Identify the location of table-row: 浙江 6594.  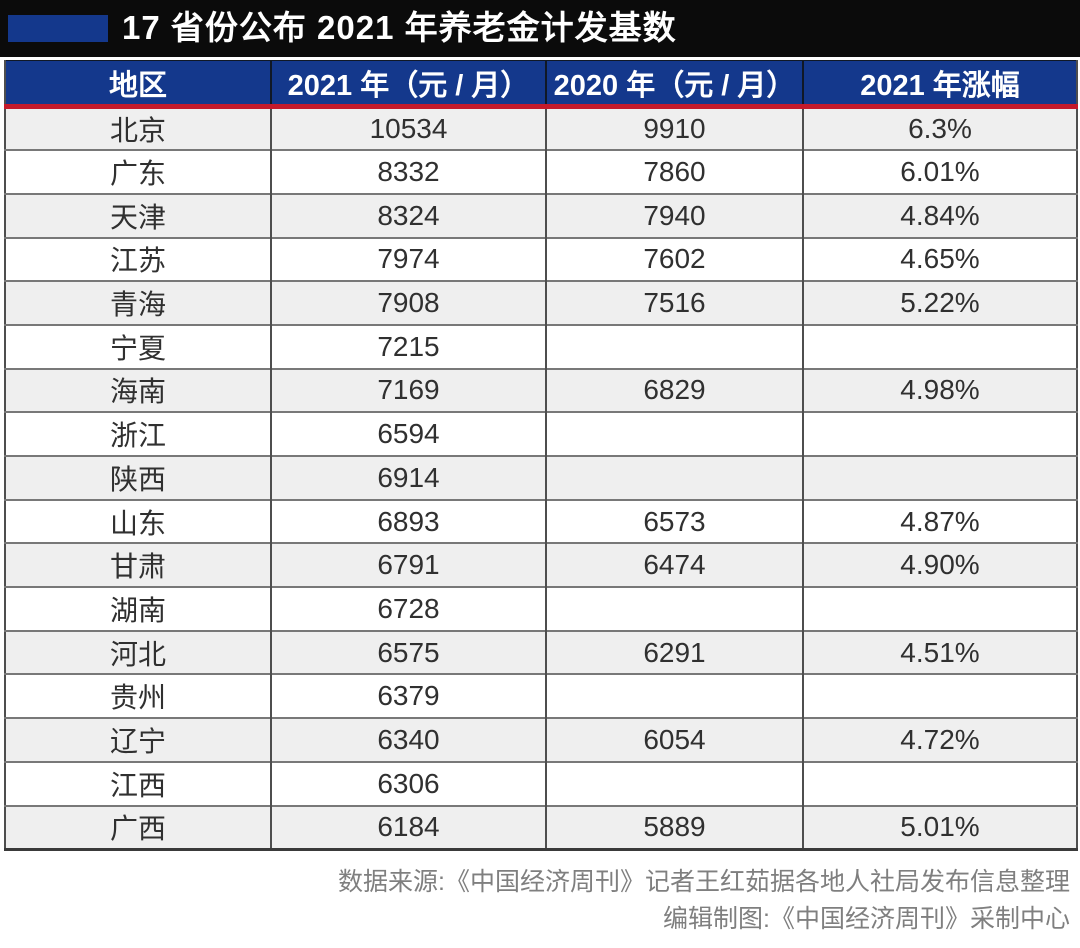
(541, 433).